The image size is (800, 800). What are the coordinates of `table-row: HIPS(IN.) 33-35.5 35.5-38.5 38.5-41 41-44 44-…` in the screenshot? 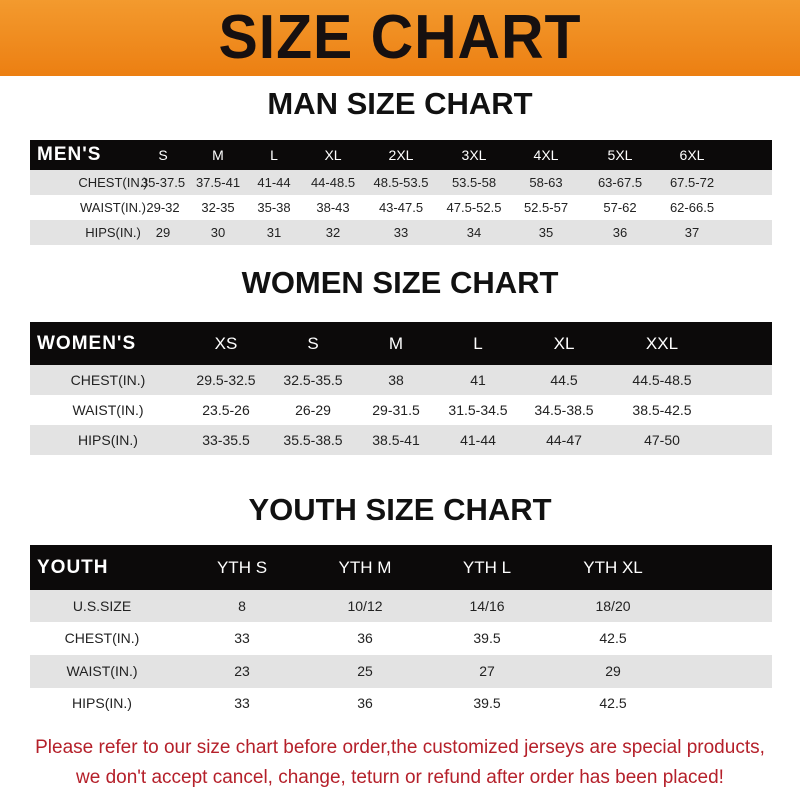 It's located at (401, 440).